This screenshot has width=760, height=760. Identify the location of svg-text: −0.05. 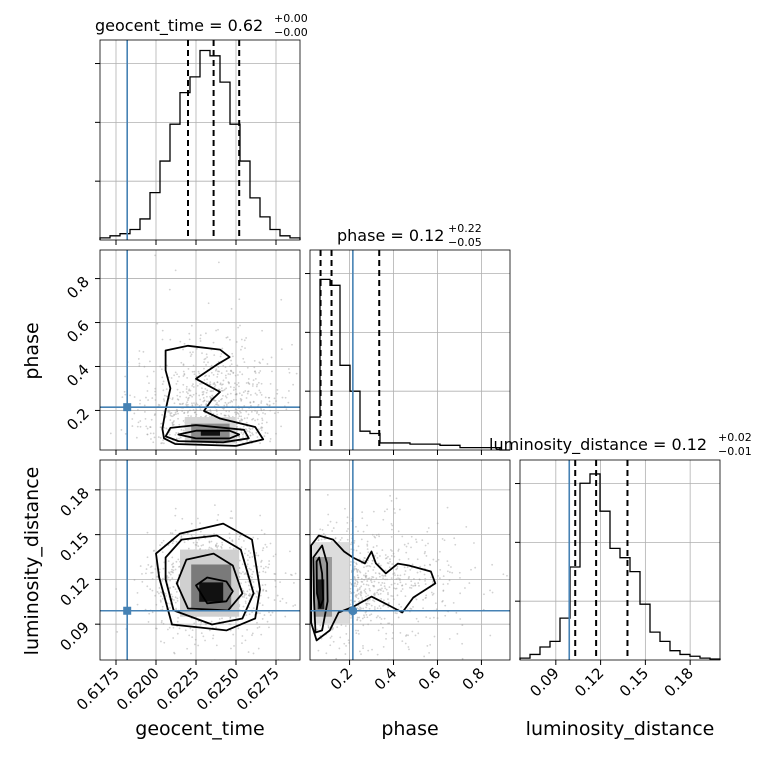
(465, 242).